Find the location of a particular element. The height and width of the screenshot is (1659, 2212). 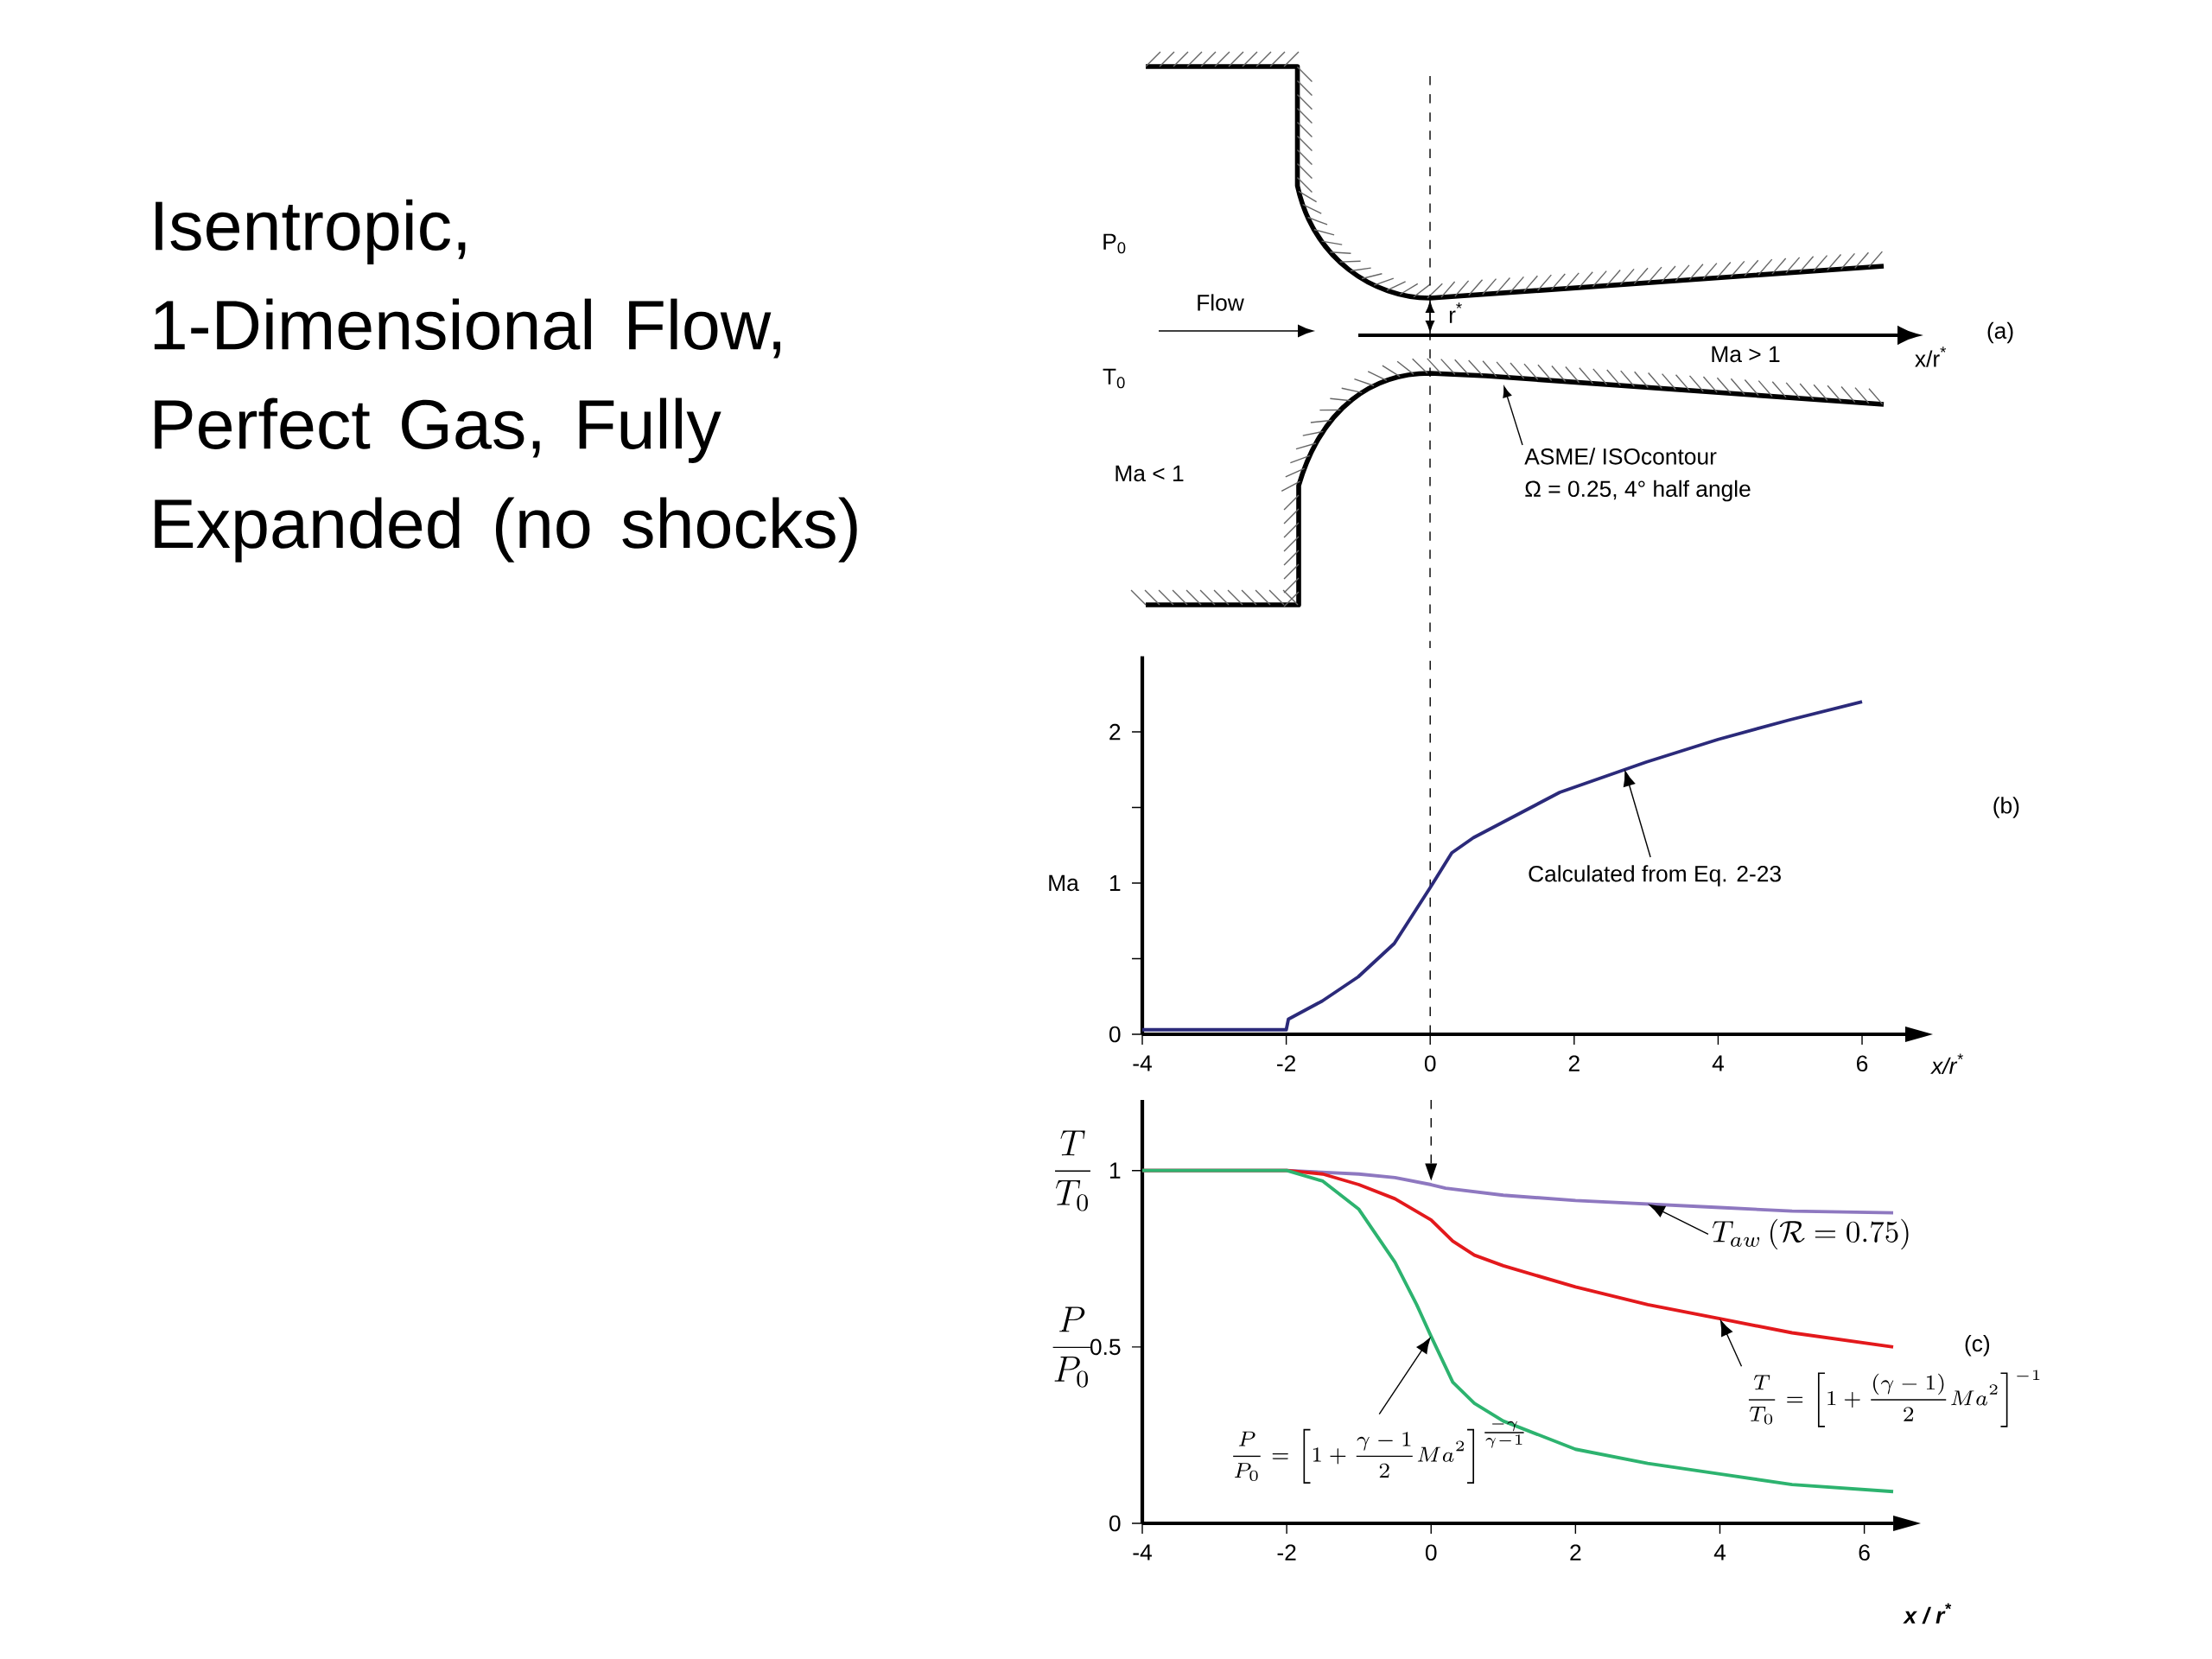

text: $\frac{T}{T_0}$ is located at coordinates (1072, 1170).